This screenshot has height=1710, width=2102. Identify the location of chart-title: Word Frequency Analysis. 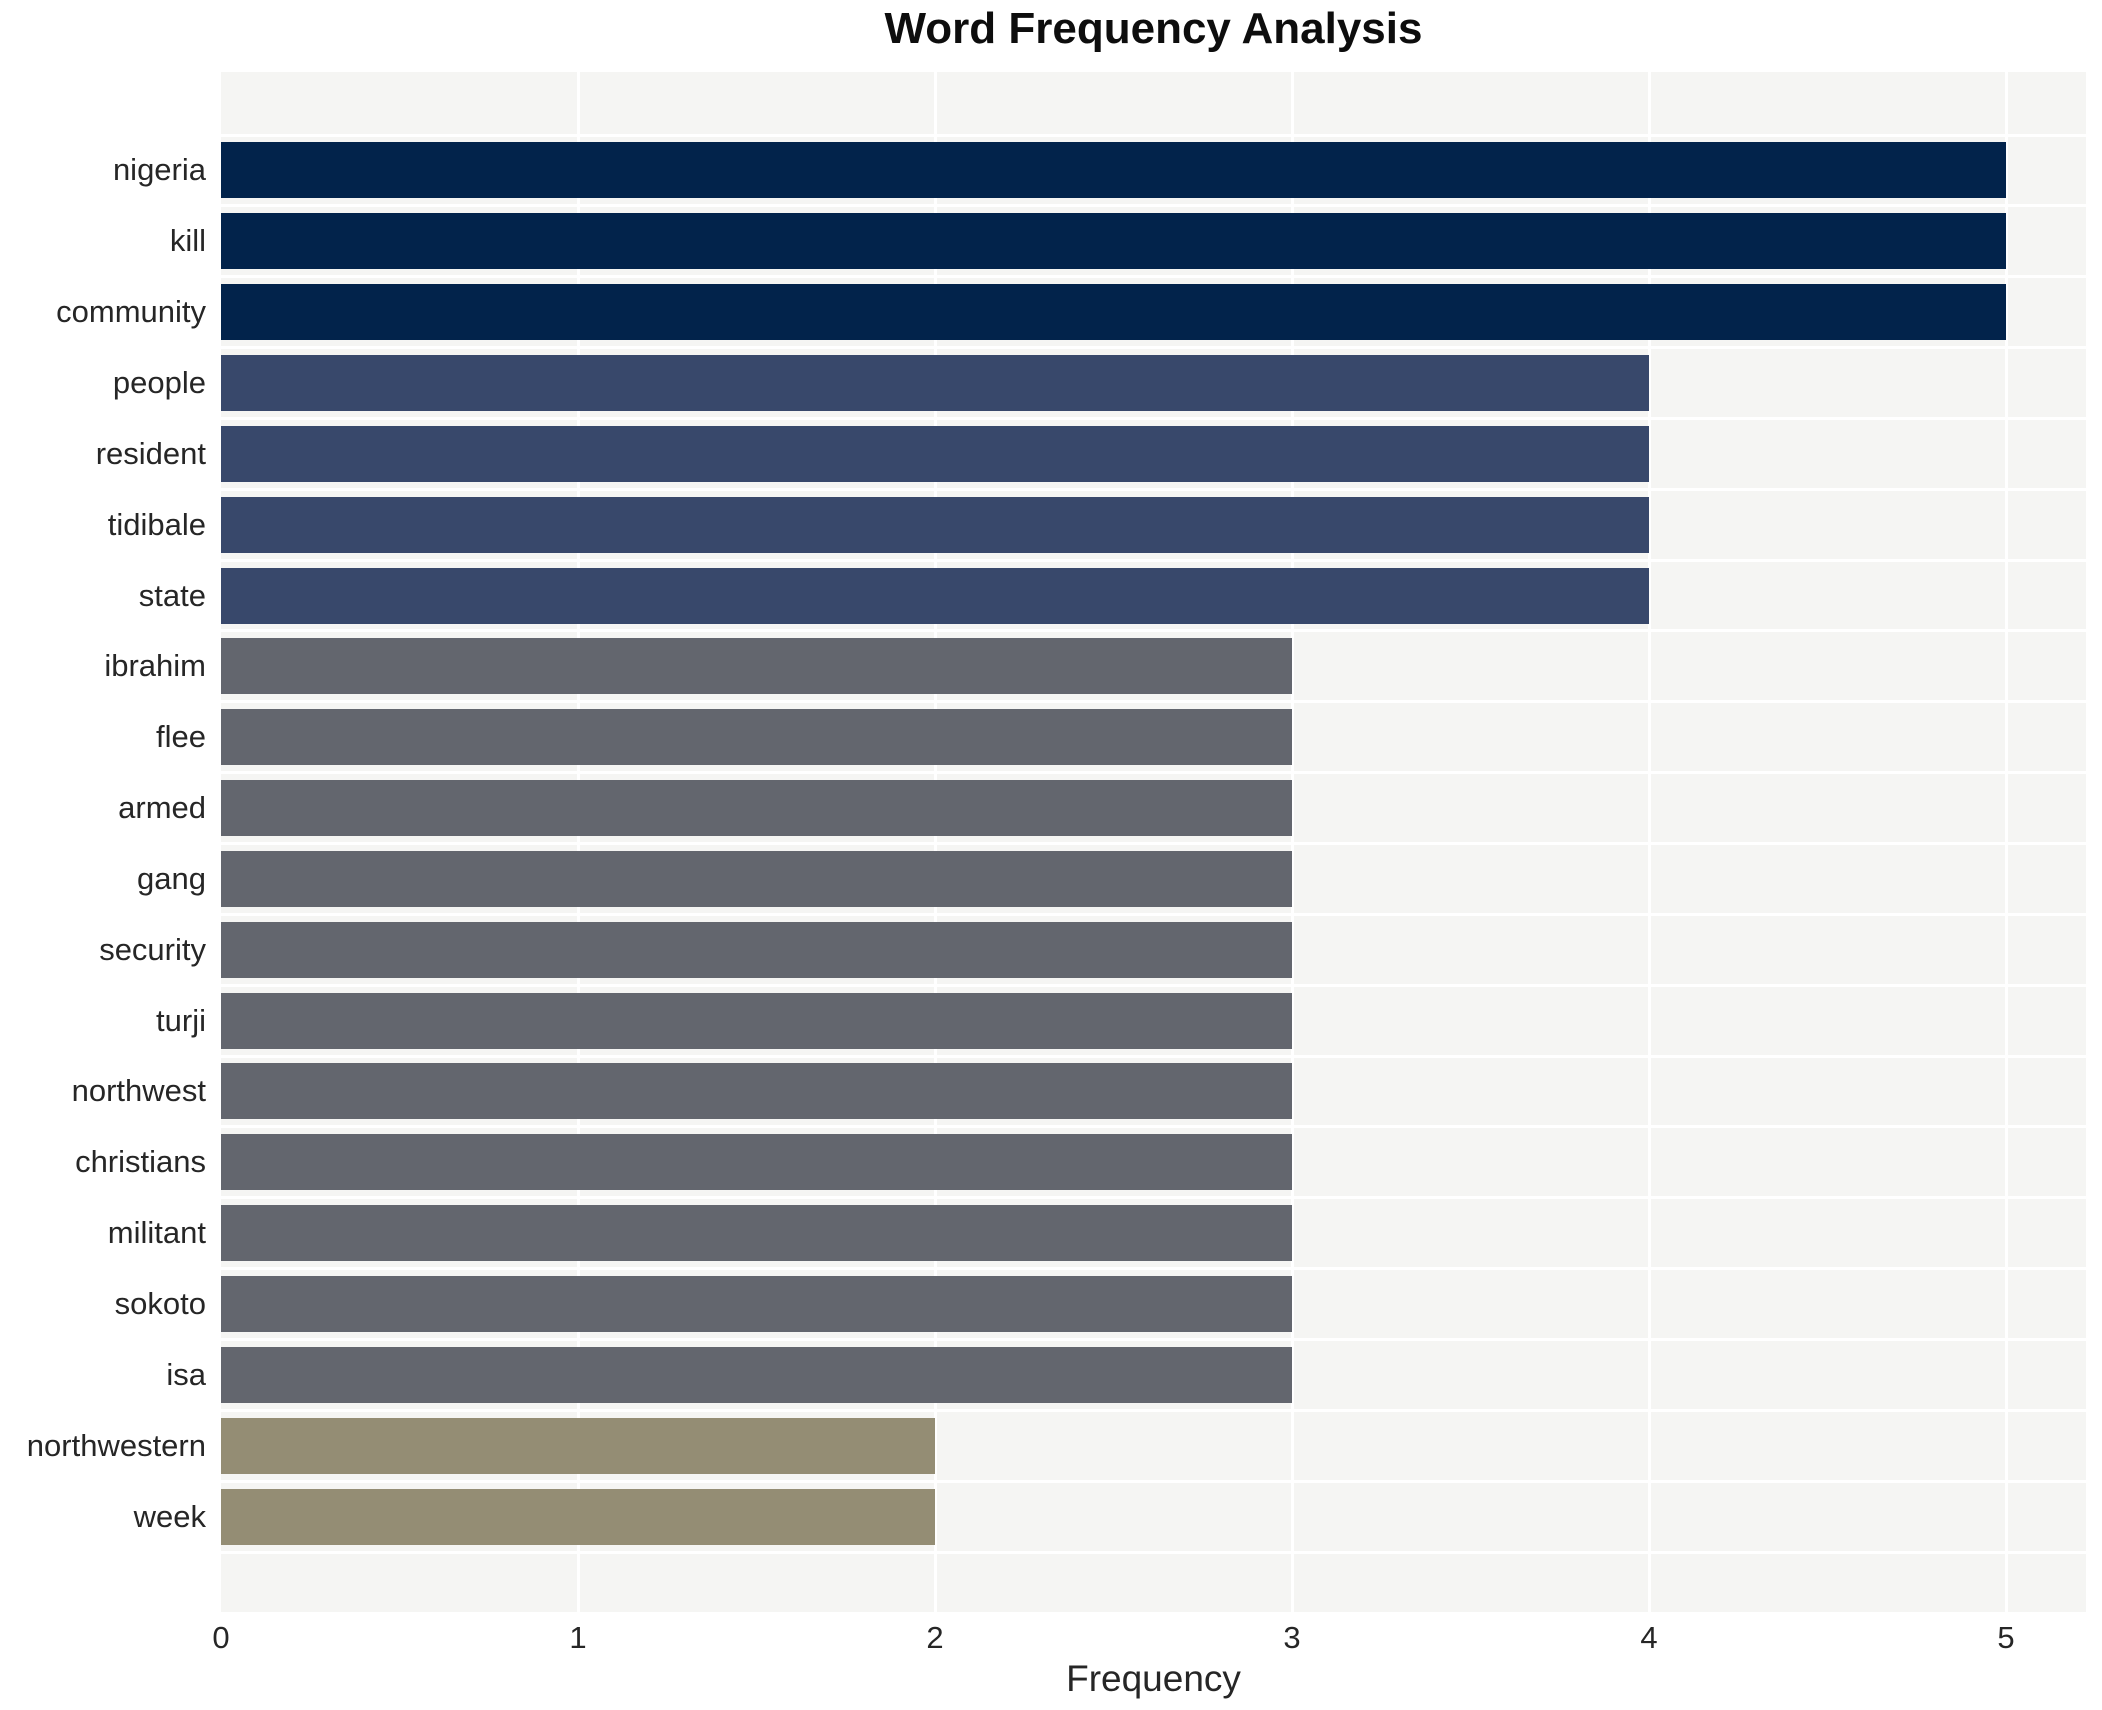
(1153, 28).